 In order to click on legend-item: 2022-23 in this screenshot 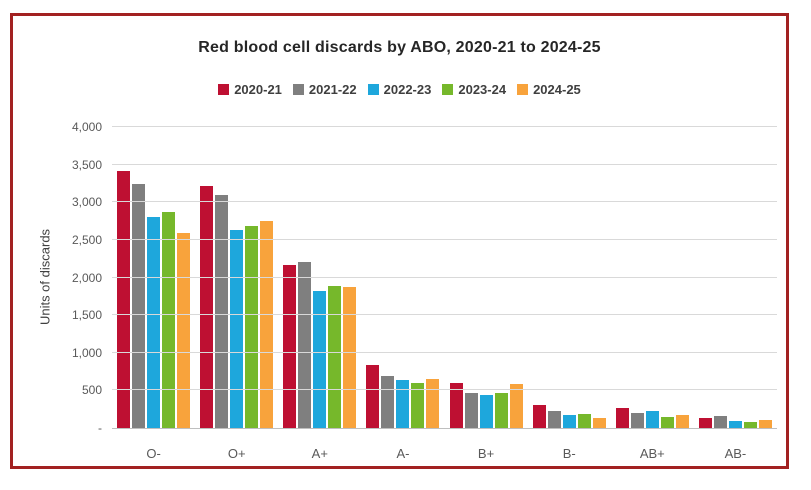, I will do `click(399, 89)`.